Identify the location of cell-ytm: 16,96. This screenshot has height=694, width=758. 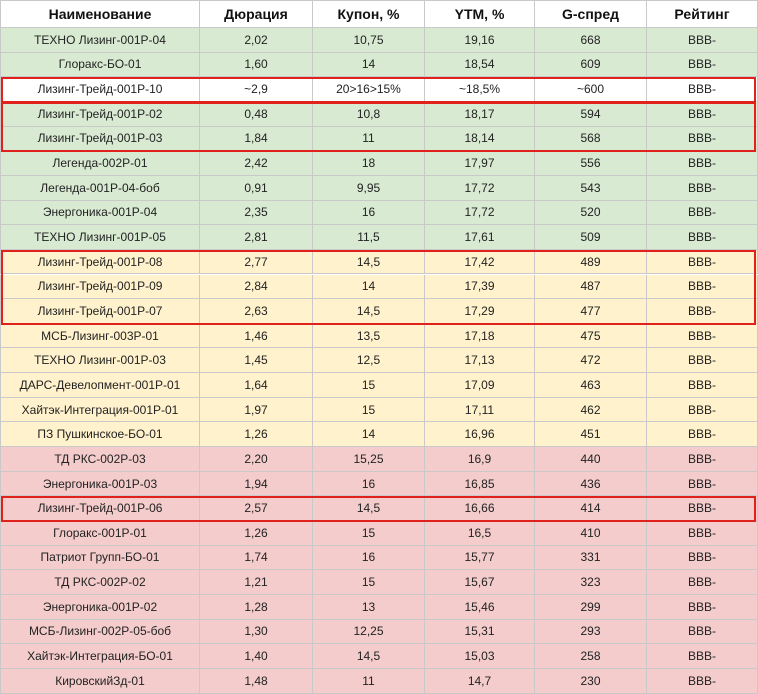
(480, 435).